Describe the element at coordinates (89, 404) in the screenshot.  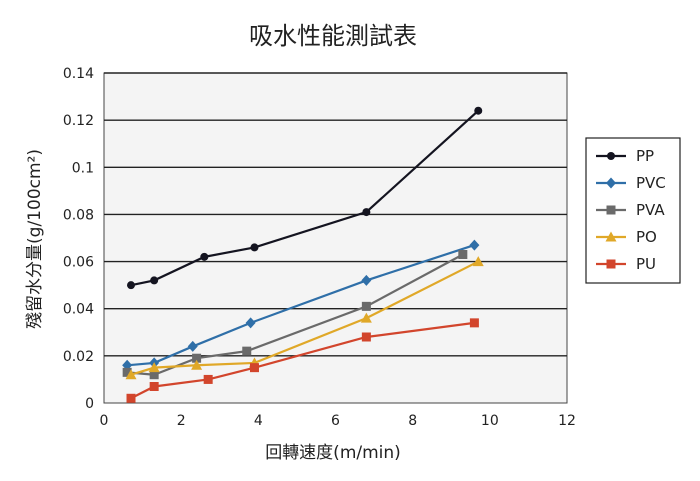
I see `y-tick-label: 0` at that location.